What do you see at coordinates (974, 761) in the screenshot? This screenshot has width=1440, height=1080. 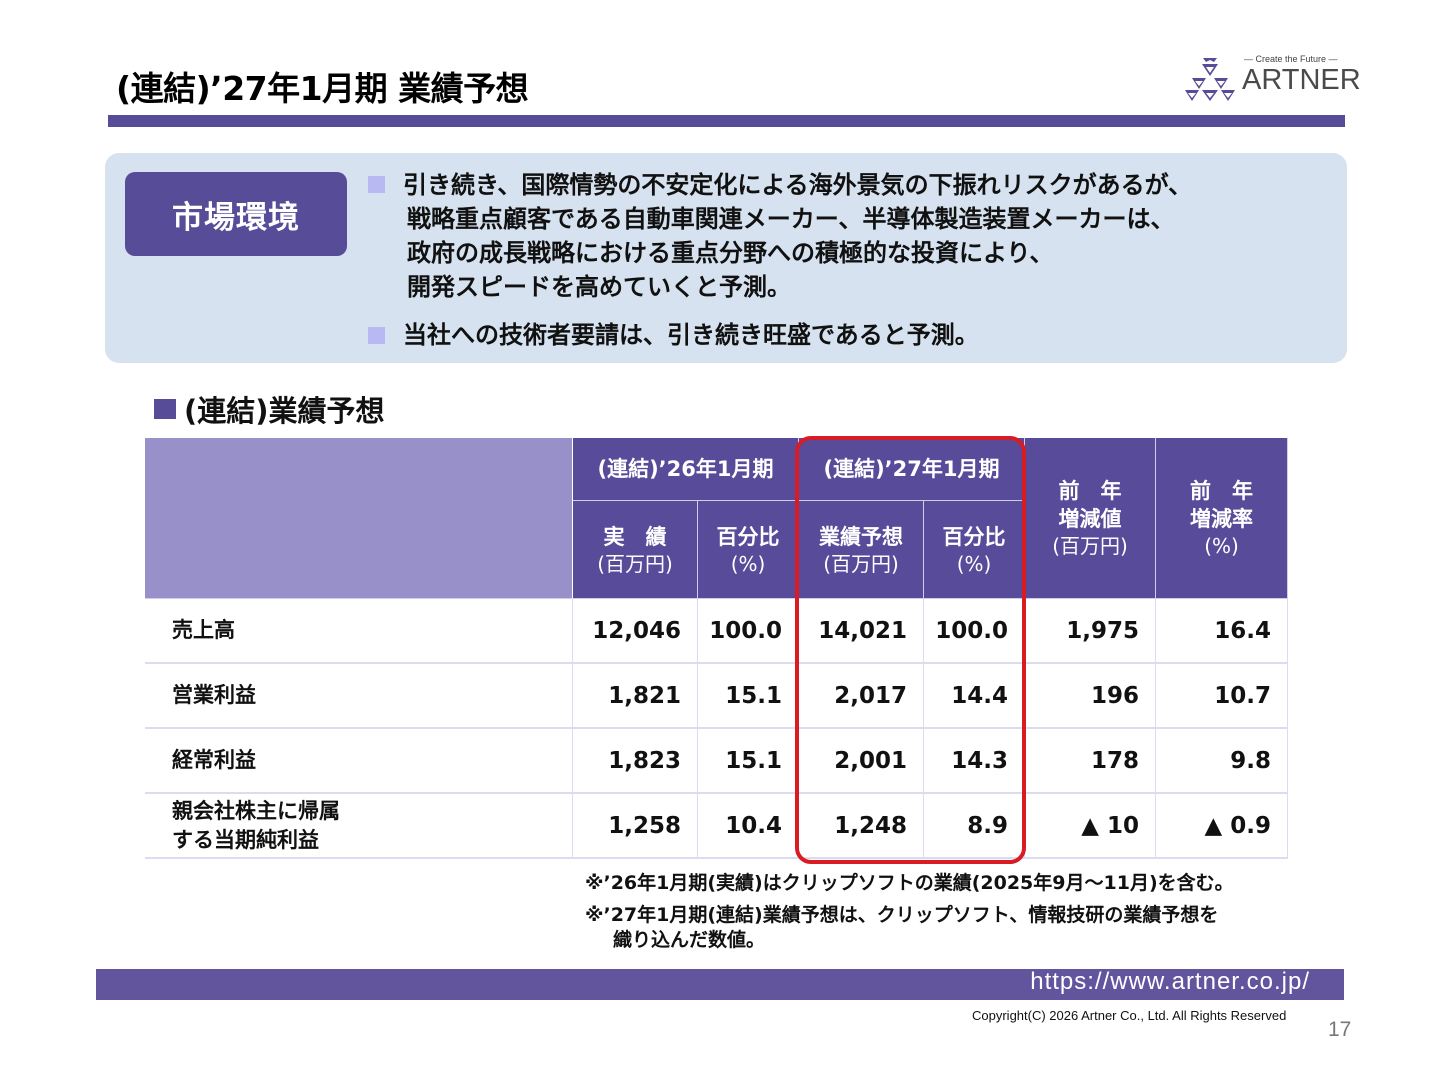 I see `table-cell: 14.3` at bounding box center [974, 761].